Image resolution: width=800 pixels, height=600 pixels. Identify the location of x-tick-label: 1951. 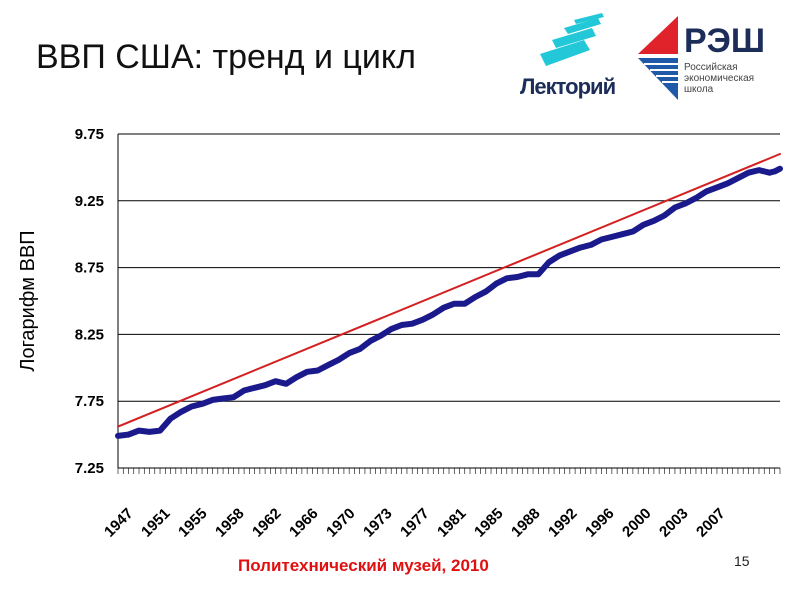
(156, 523).